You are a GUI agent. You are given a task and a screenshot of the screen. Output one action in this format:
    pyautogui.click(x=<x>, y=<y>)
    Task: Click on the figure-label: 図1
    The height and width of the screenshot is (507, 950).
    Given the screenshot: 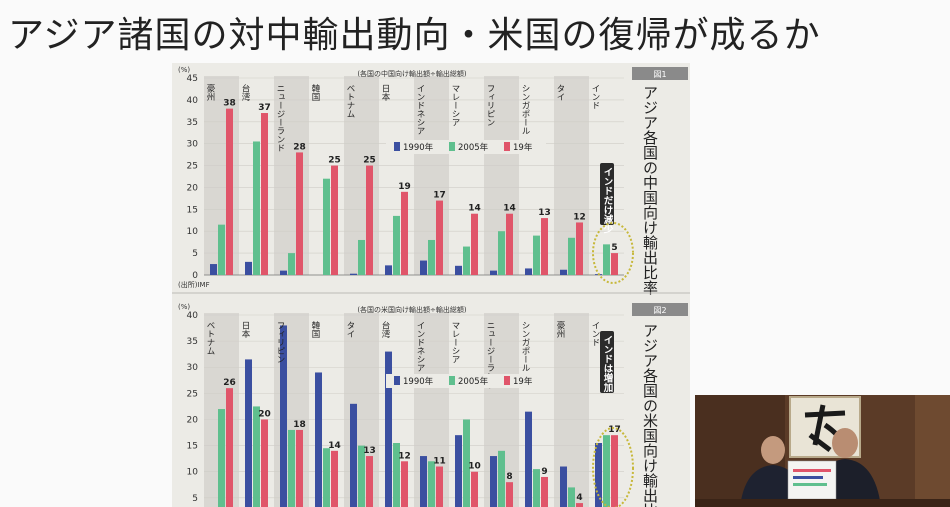 What is the action you would take?
    pyautogui.click(x=659, y=74)
    